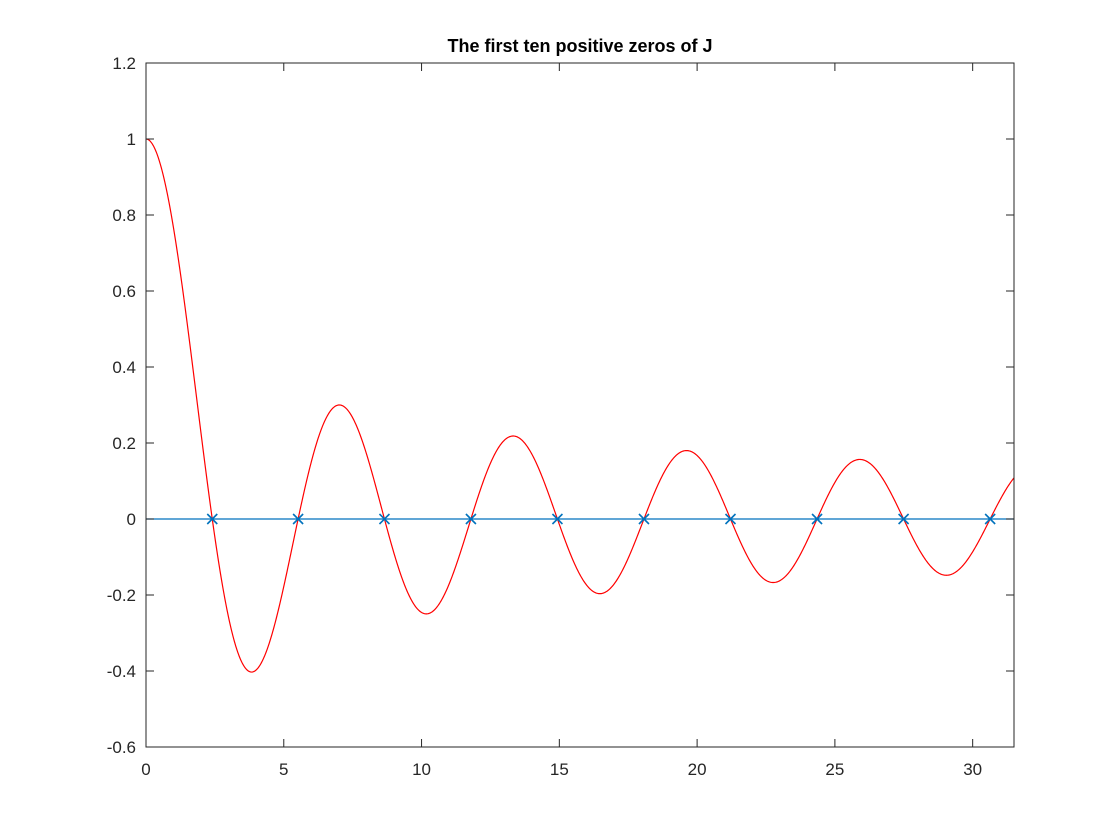 This screenshot has width=1120, height=840. Describe the element at coordinates (121, 747) in the screenshot. I see `y-tick-label: -0.6` at that location.